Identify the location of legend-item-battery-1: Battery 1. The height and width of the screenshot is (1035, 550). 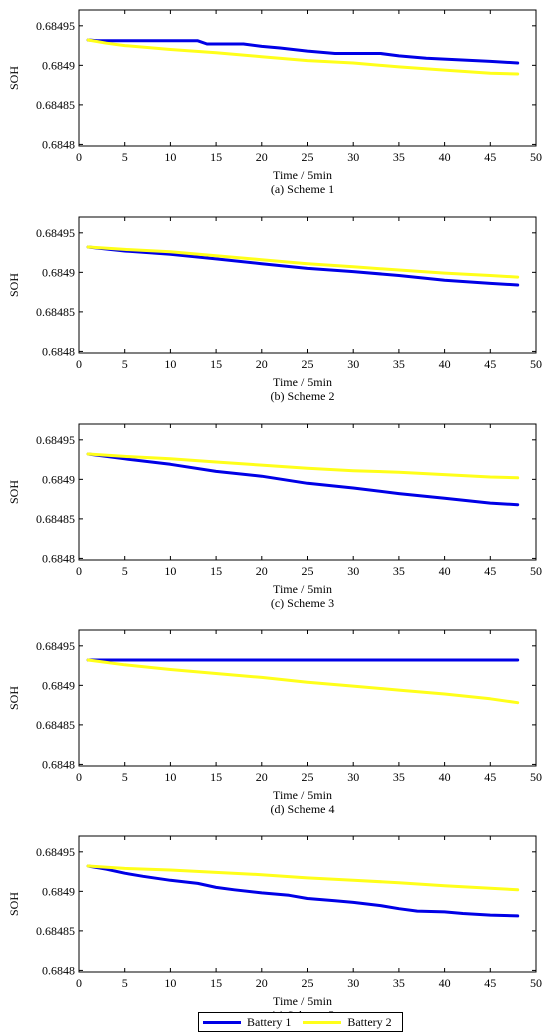
(245, 1022).